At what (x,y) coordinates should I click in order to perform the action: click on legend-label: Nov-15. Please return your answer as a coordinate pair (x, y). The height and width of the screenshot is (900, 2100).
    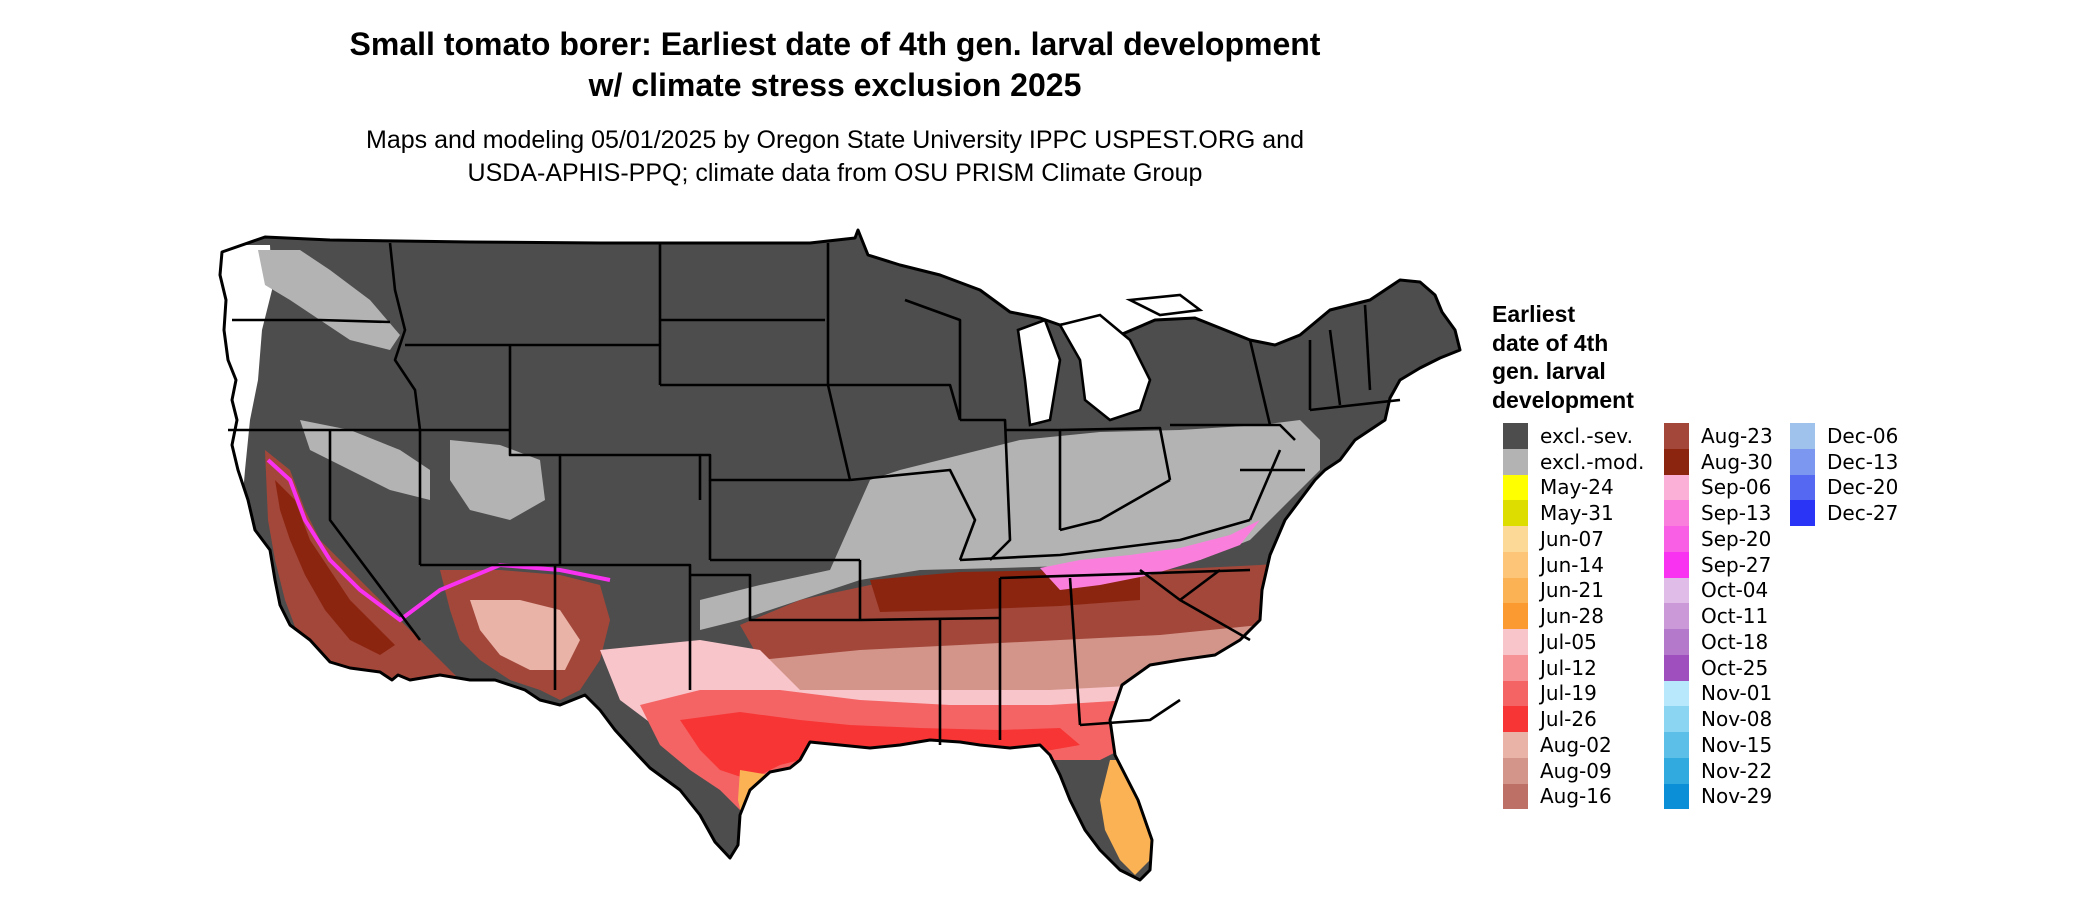
    Looking at the image, I should click on (1737, 744).